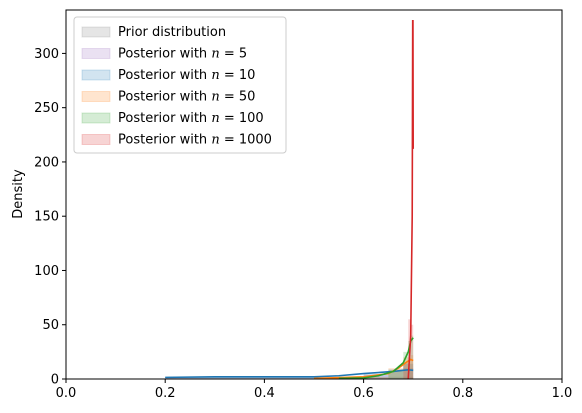 The height and width of the screenshot is (413, 582). I want to click on legend-box, so click(180, 85).